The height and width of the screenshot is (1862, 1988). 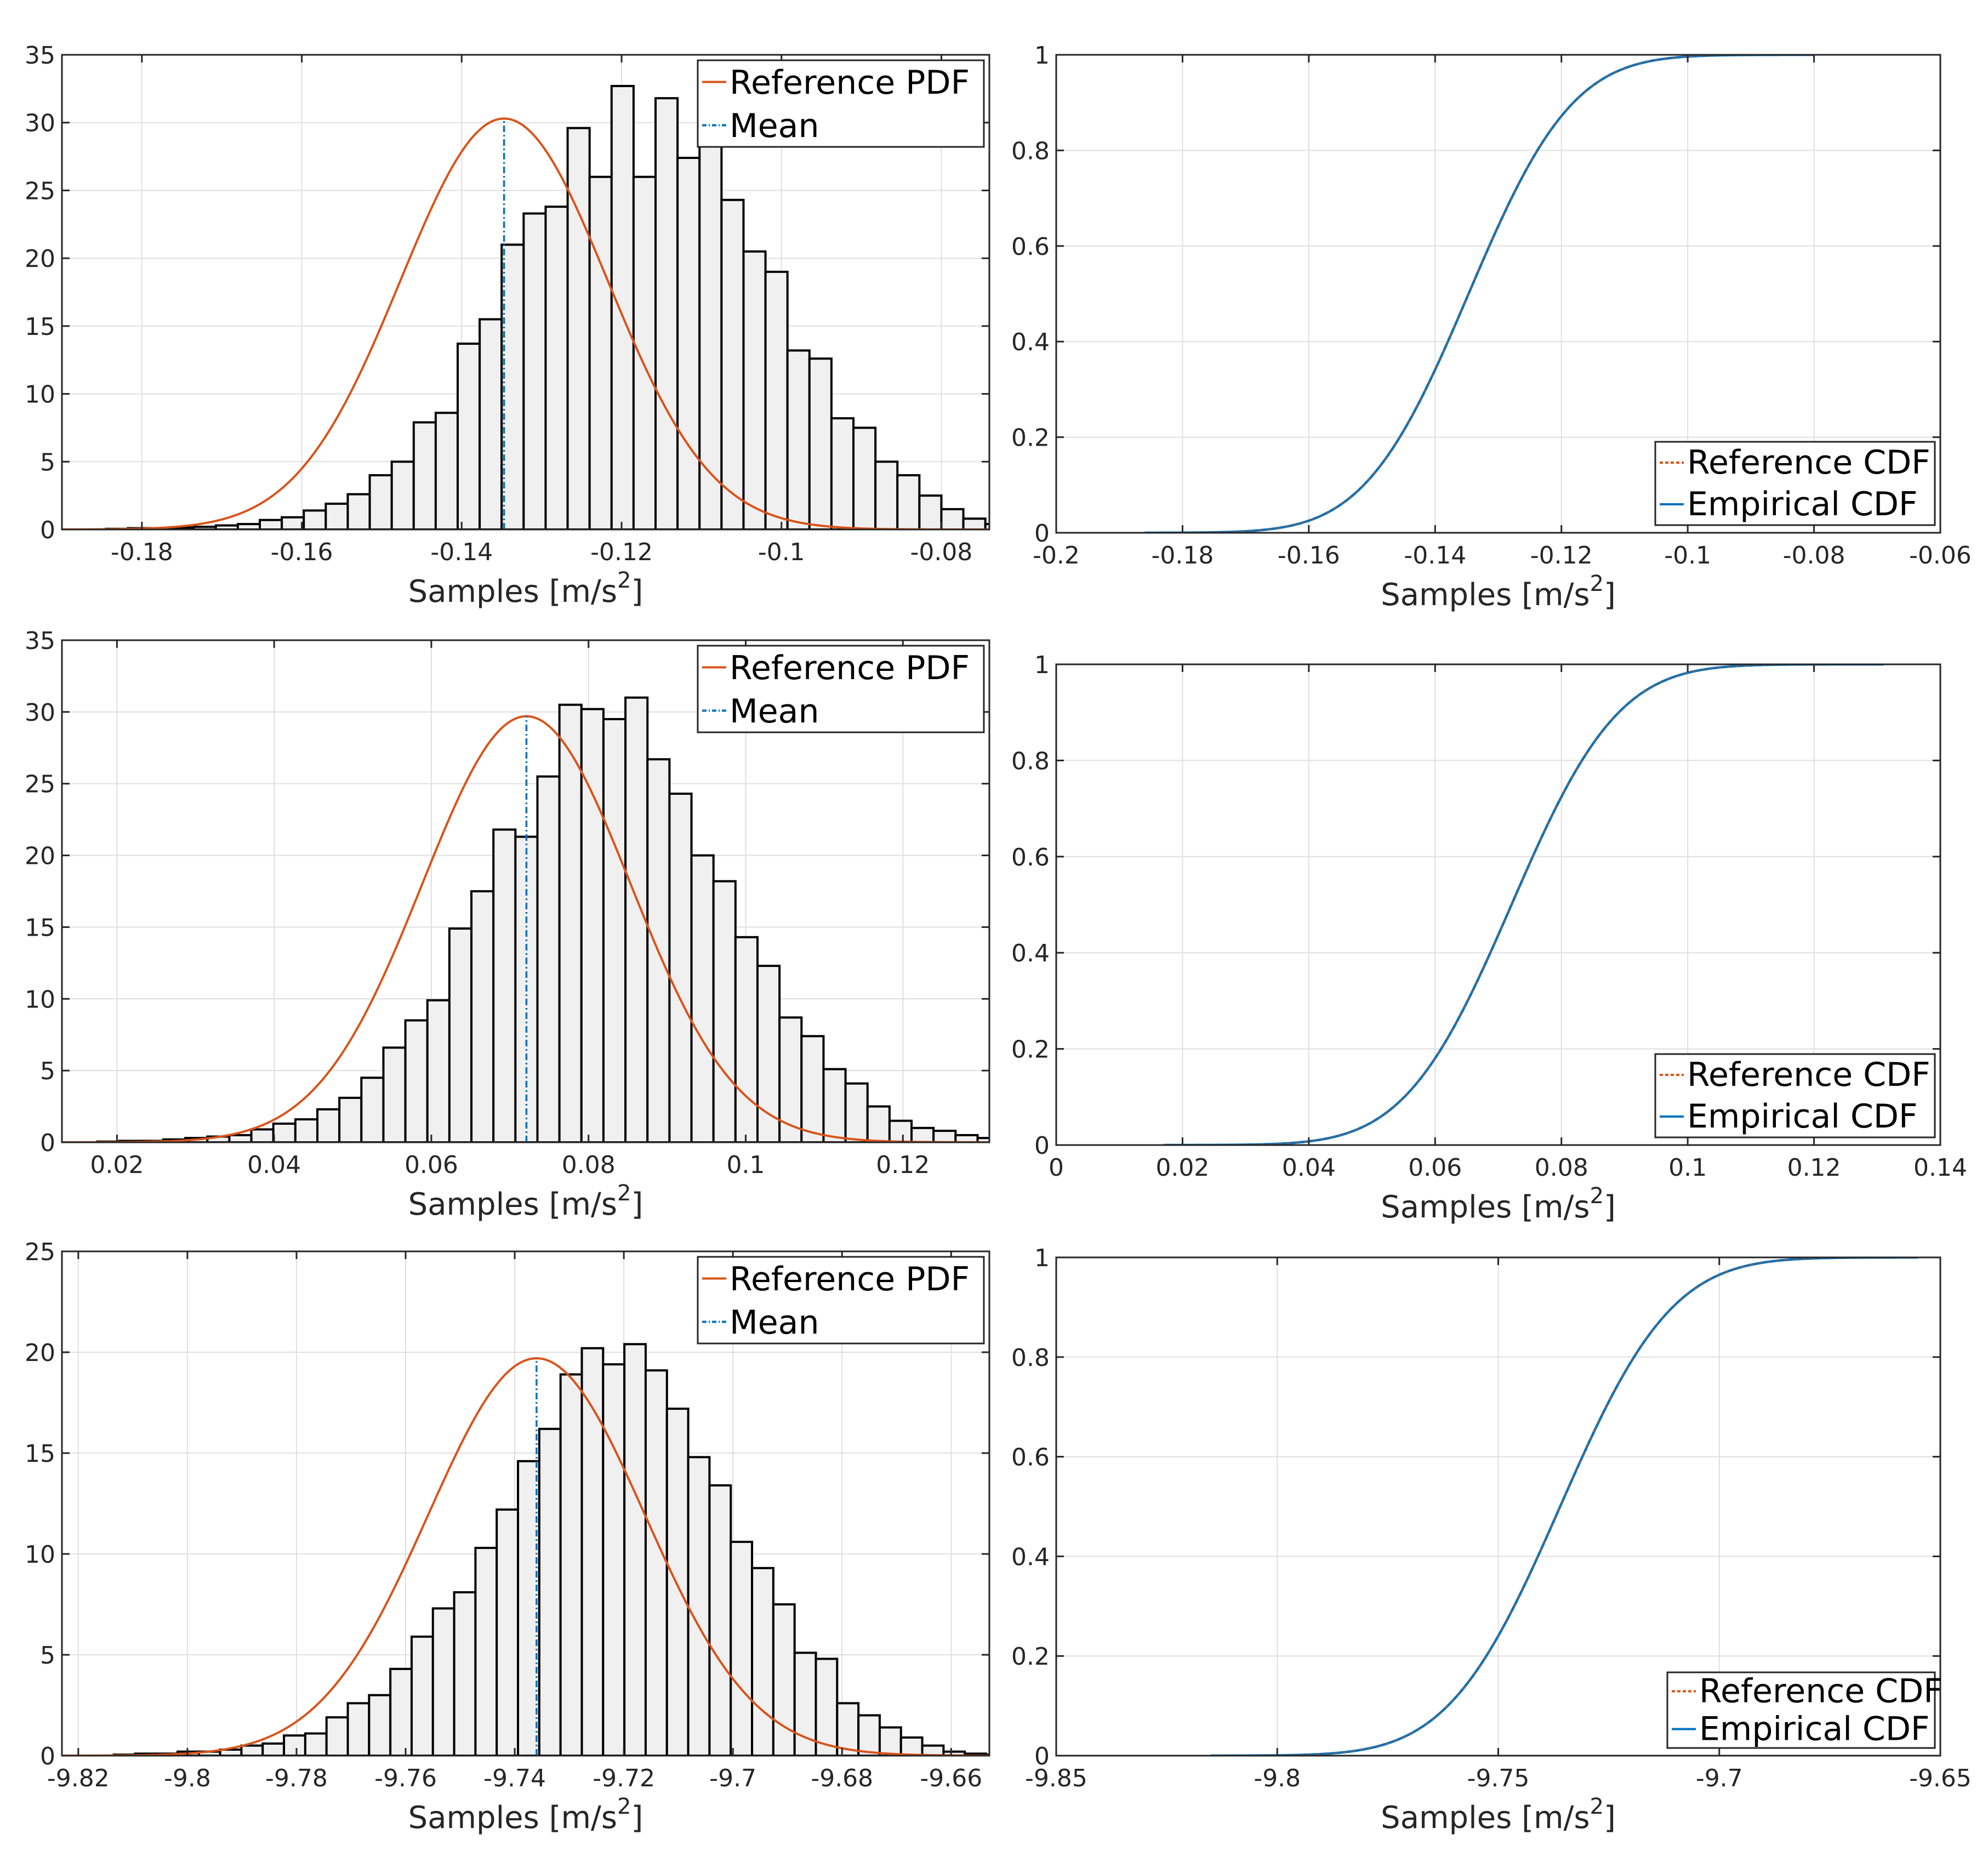 I want to click on y-tick-label: 30, so click(x=40, y=713).